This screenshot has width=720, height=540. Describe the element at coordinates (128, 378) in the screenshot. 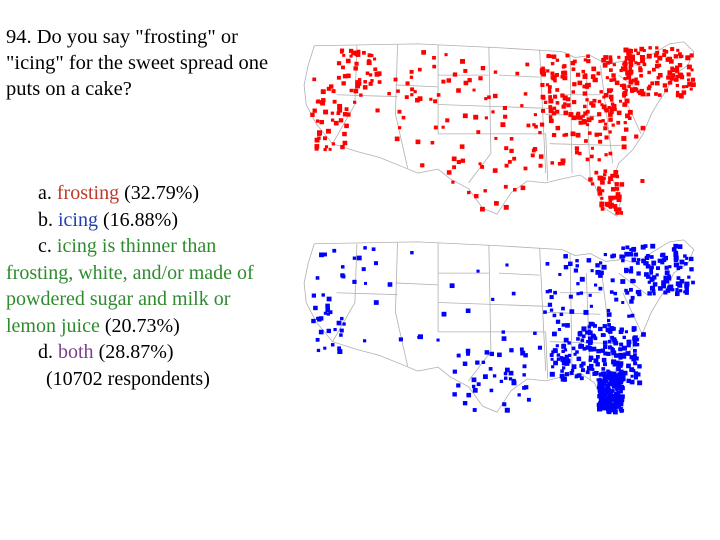

I see `respondent-count: (10702 respondents)` at that location.